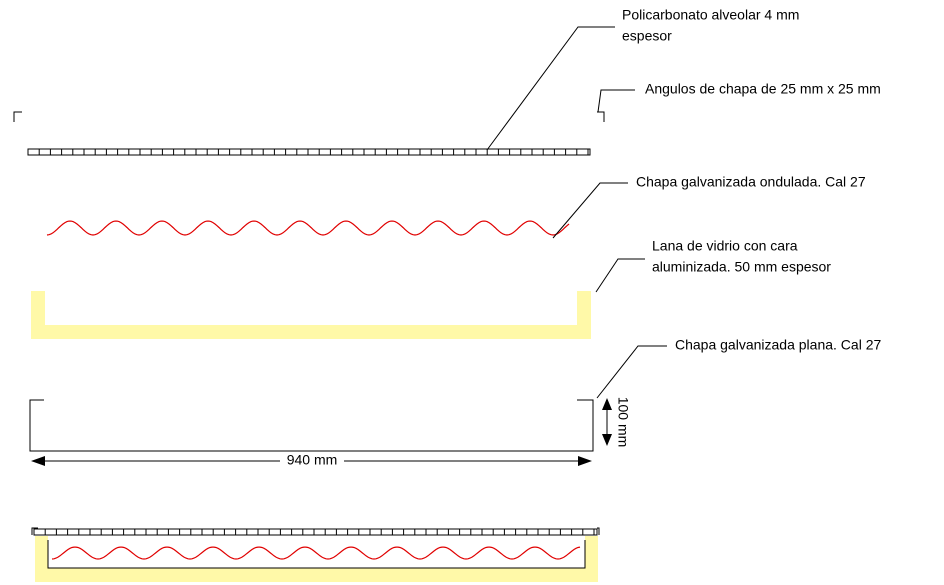 The height and width of the screenshot is (585, 944). I want to click on assembled-corrugated-sheet, so click(316, 553).